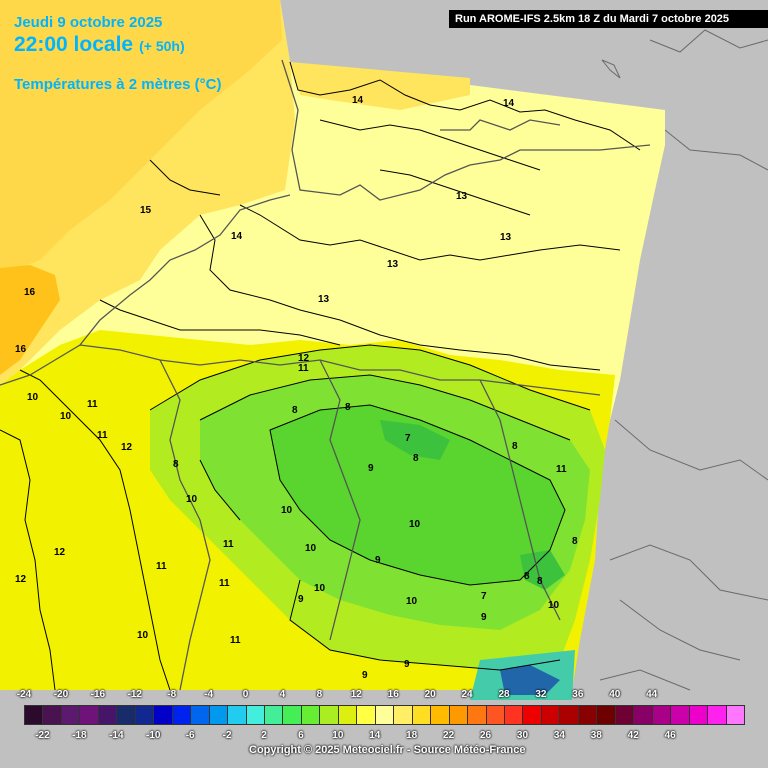 The image size is (768, 768). What do you see at coordinates (209, 694) in the screenshot?
I see `legend-top-label: -4` at bounding box center [209, 694].